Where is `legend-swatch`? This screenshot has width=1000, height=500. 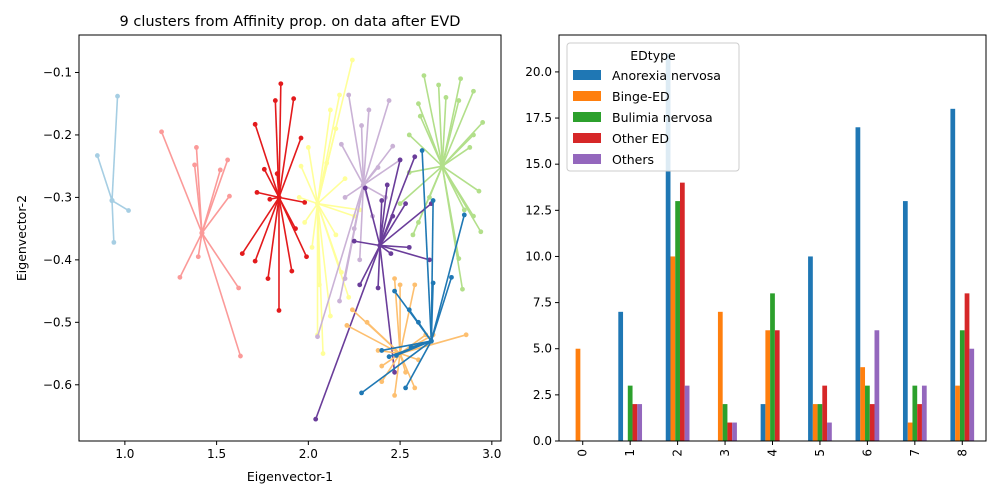
legend-swatch is located at coordinates (587, 159).